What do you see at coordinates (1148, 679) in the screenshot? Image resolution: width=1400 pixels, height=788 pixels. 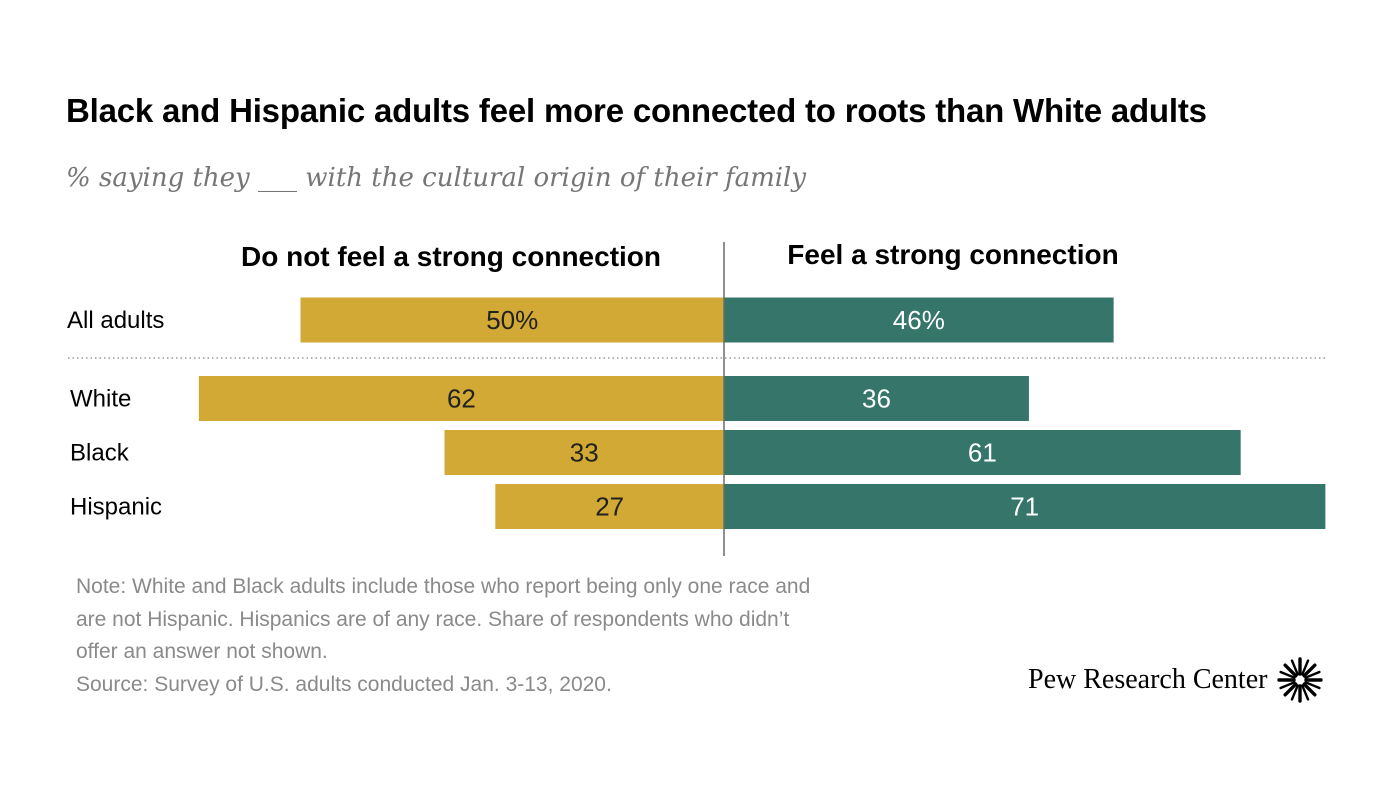 I see `brand-name: Pew Research Center` at bounding box center [1148, 679].